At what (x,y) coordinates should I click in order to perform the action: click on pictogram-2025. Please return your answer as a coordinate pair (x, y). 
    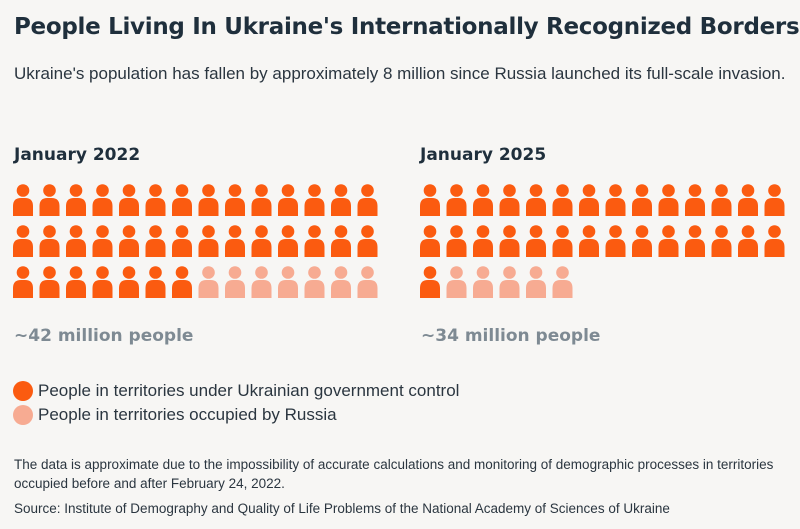
    Looking at the image, I should click on (602, 241).